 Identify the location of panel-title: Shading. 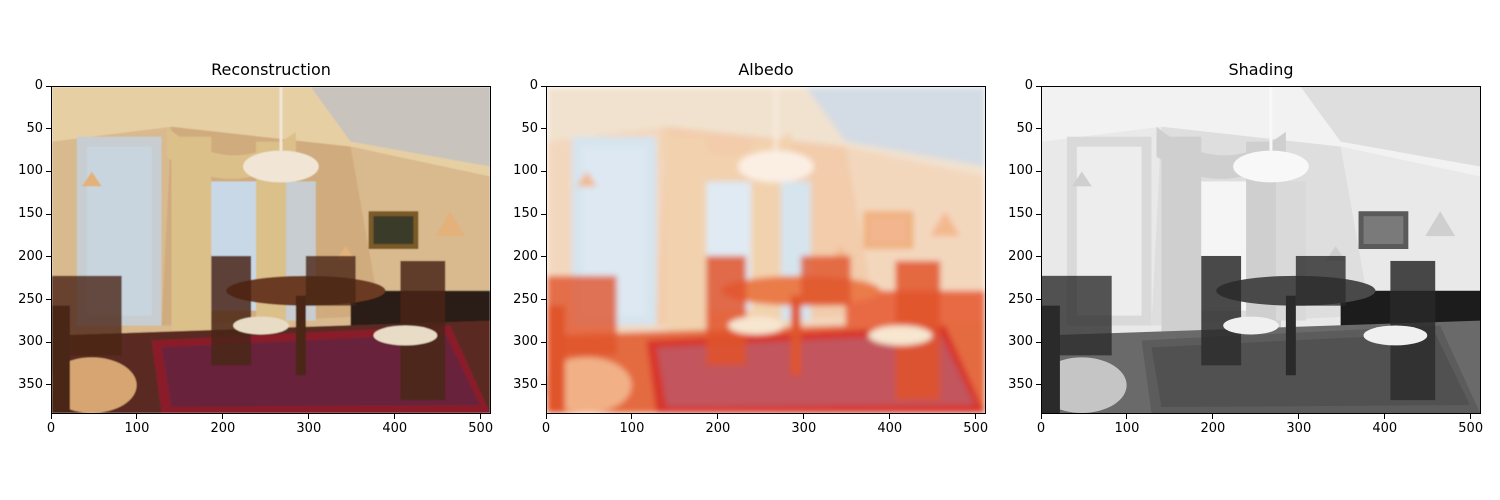
(1261, 69).